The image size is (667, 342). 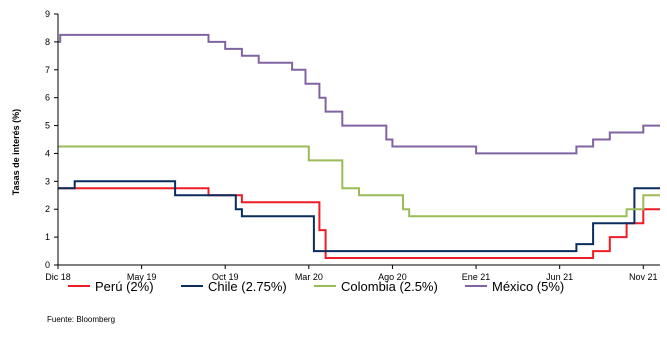 I want to click on x-tick-label: Jun 21, so click(x=559, y=277).